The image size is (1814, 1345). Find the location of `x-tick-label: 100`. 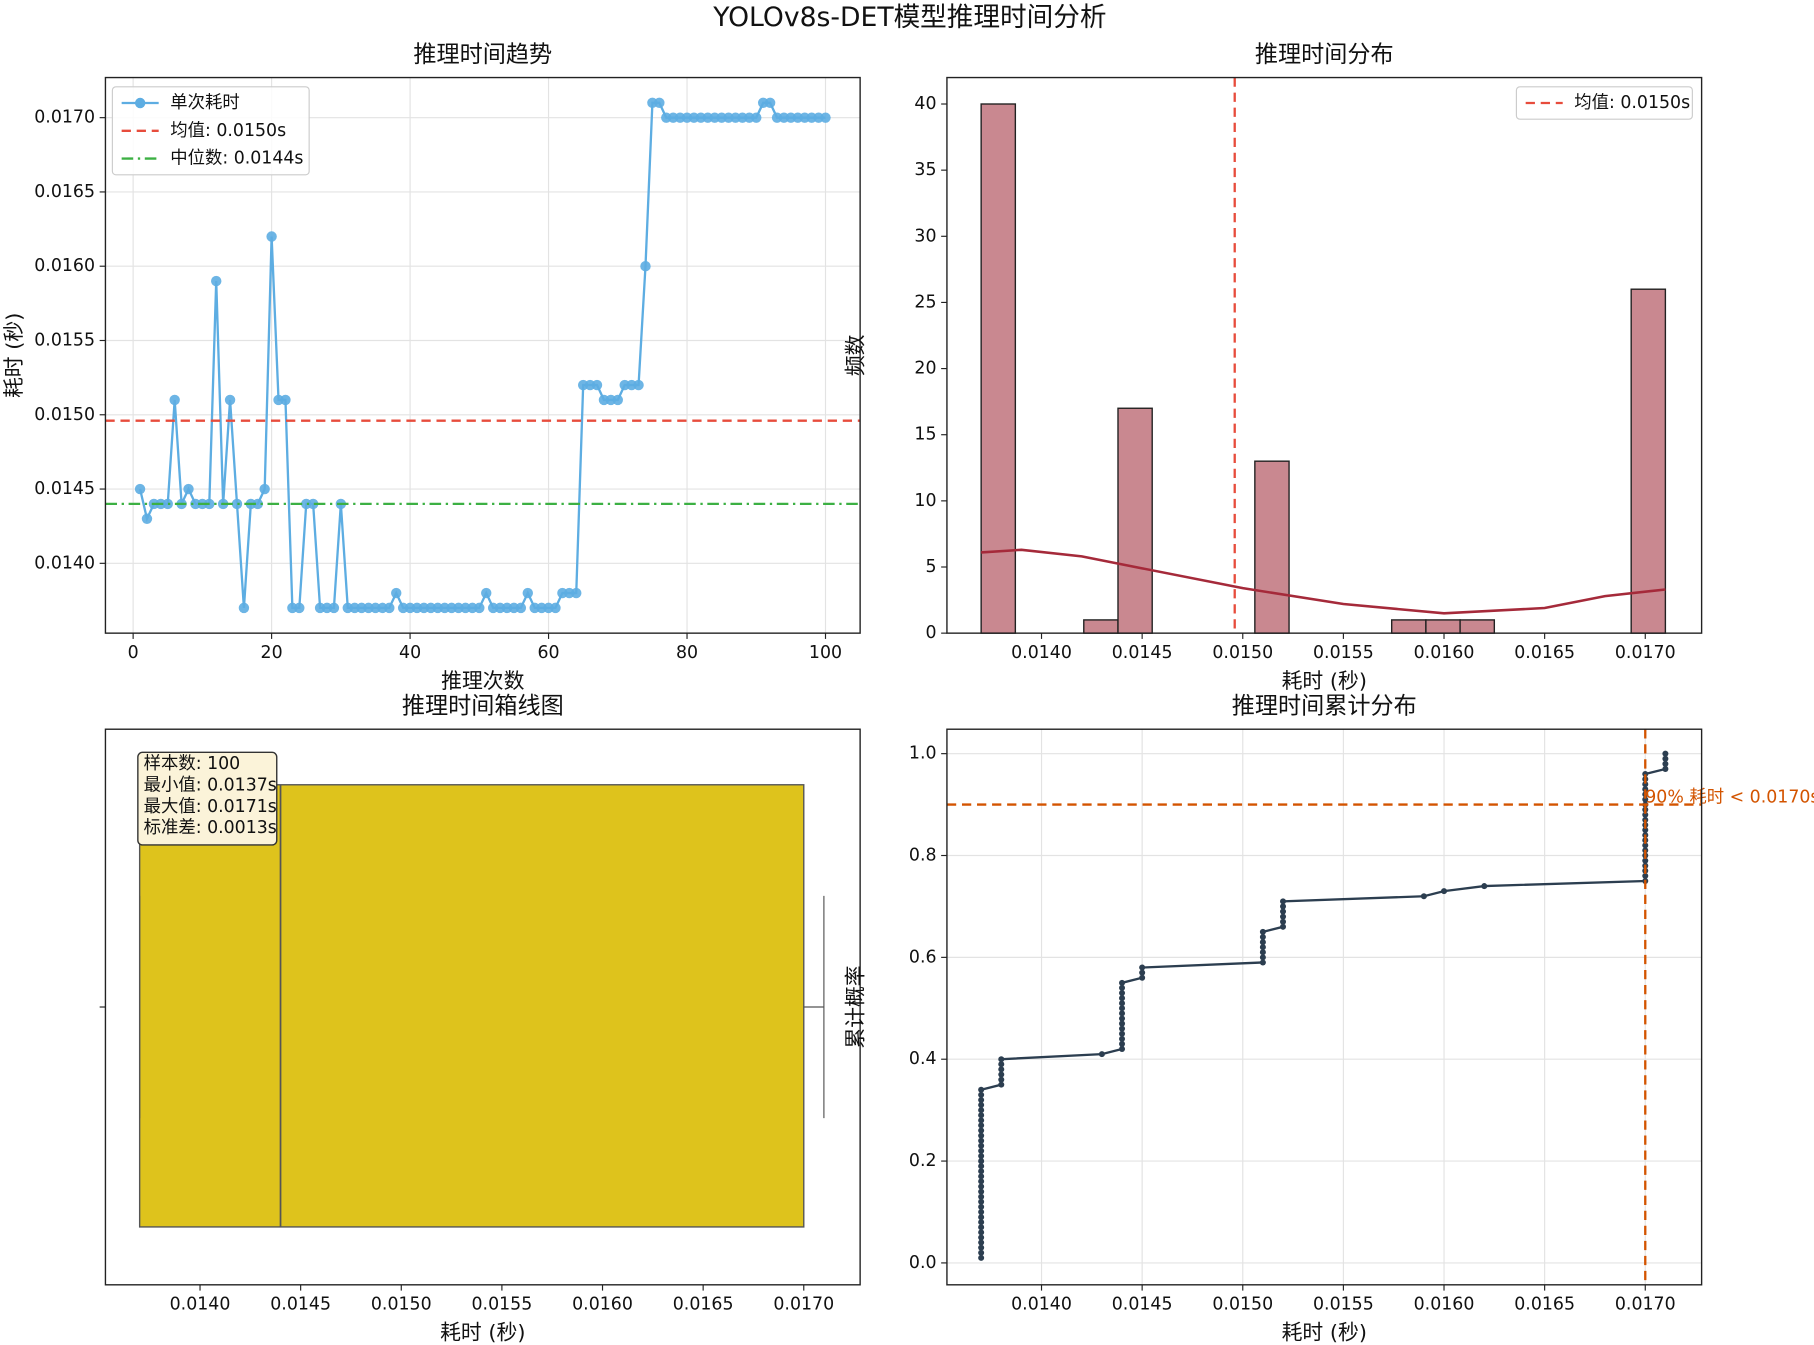

x-tick-label: 100 is located at coordinates (825, 653).